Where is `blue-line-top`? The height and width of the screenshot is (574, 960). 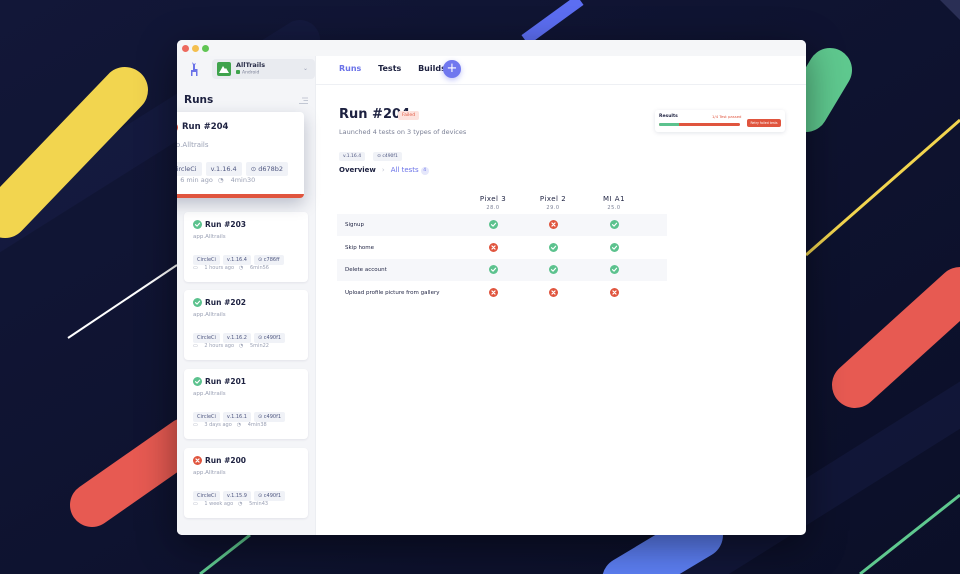
blue-line-top is located at coordinates (552, 22).